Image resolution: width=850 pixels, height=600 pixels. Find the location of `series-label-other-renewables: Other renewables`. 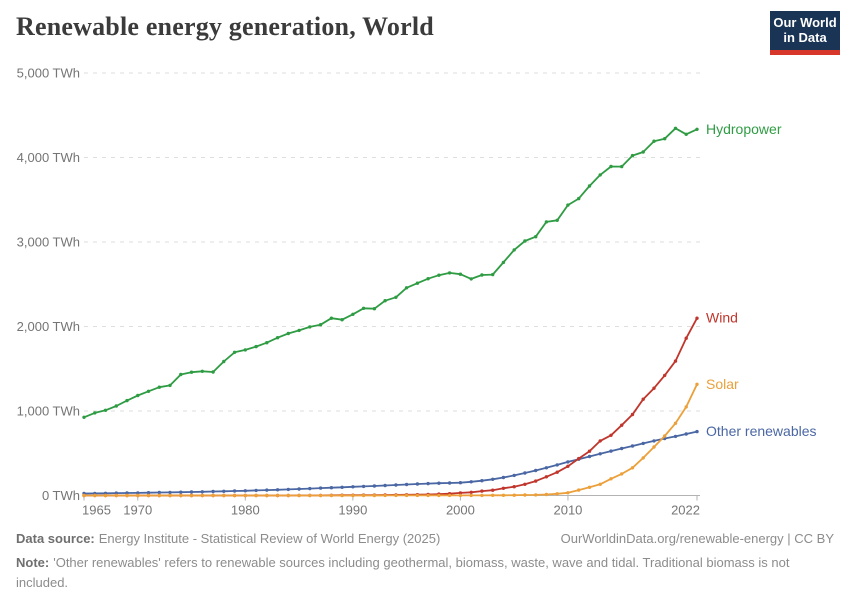

series-label-other-renewables: Other renewables is located at coordinates (761, 431).